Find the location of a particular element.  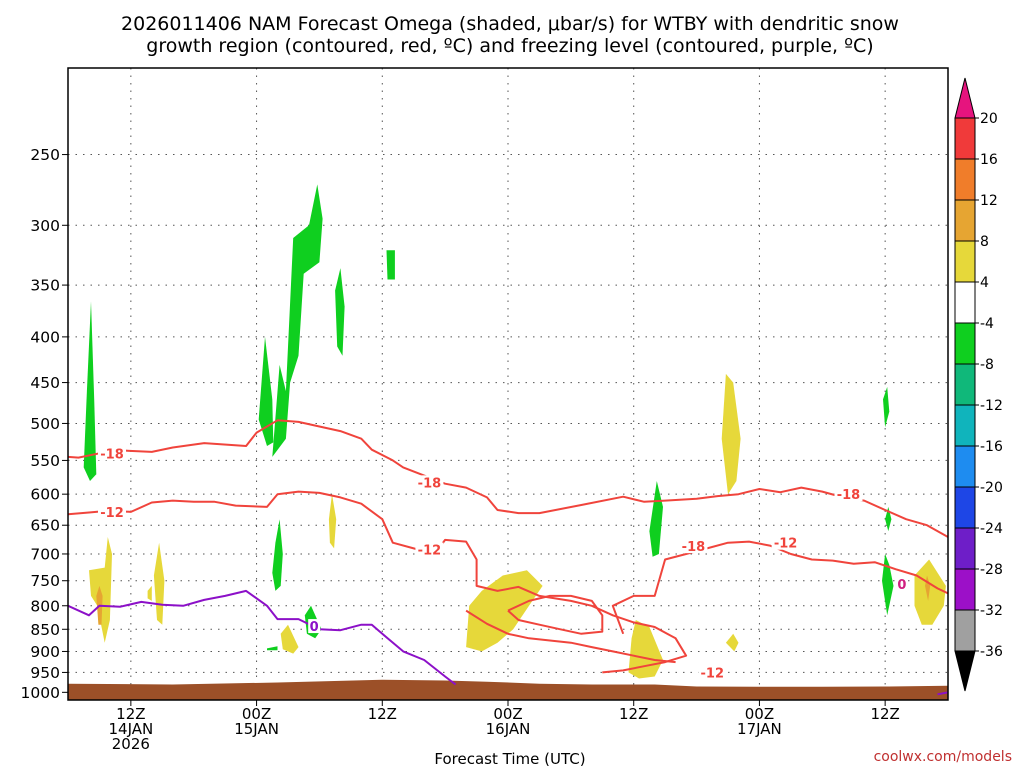

x-axis-label: Forecast Time (UTC) is located at coordinates (509, 759).